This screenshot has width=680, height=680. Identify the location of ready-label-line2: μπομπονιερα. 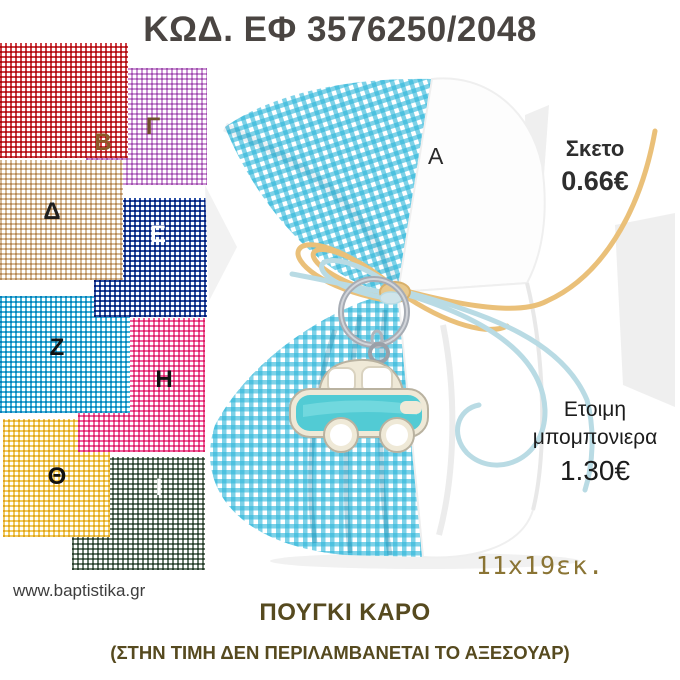
(595, 438).